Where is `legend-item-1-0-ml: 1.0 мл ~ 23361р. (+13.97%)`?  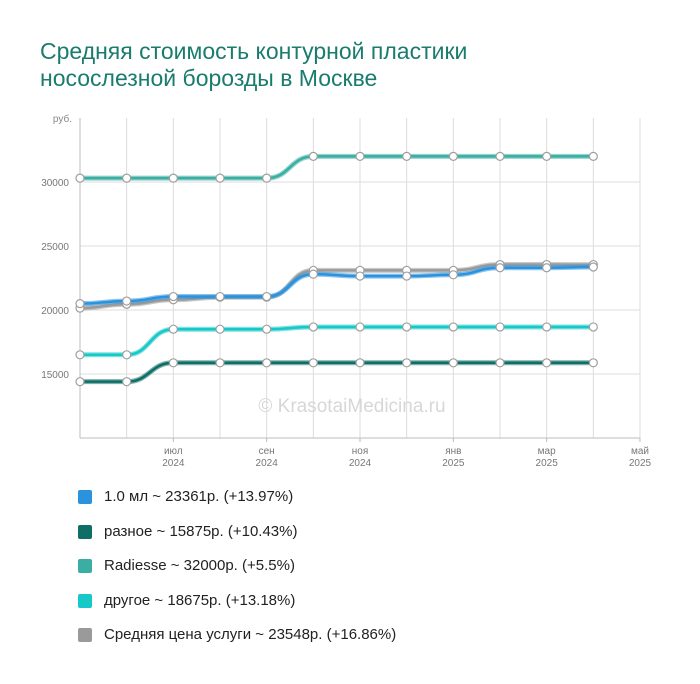 legend-item-1-0-ml: 1.0 мл ~ 23361р. (+13.97%) is located at coordinates (237, 505).